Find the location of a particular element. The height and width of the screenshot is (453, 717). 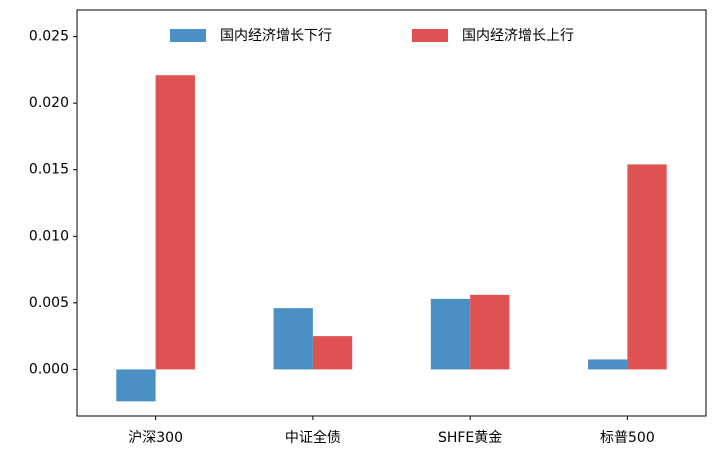

y-tick-label: 0.000 is located at coordinates (49, 369).